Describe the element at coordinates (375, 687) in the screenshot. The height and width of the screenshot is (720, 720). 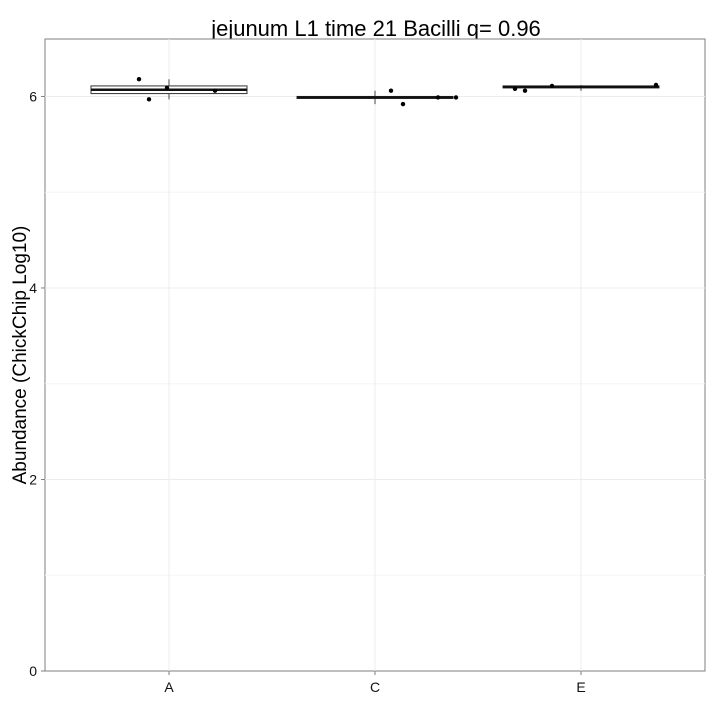
I see `x-tick-label: C` at that location.